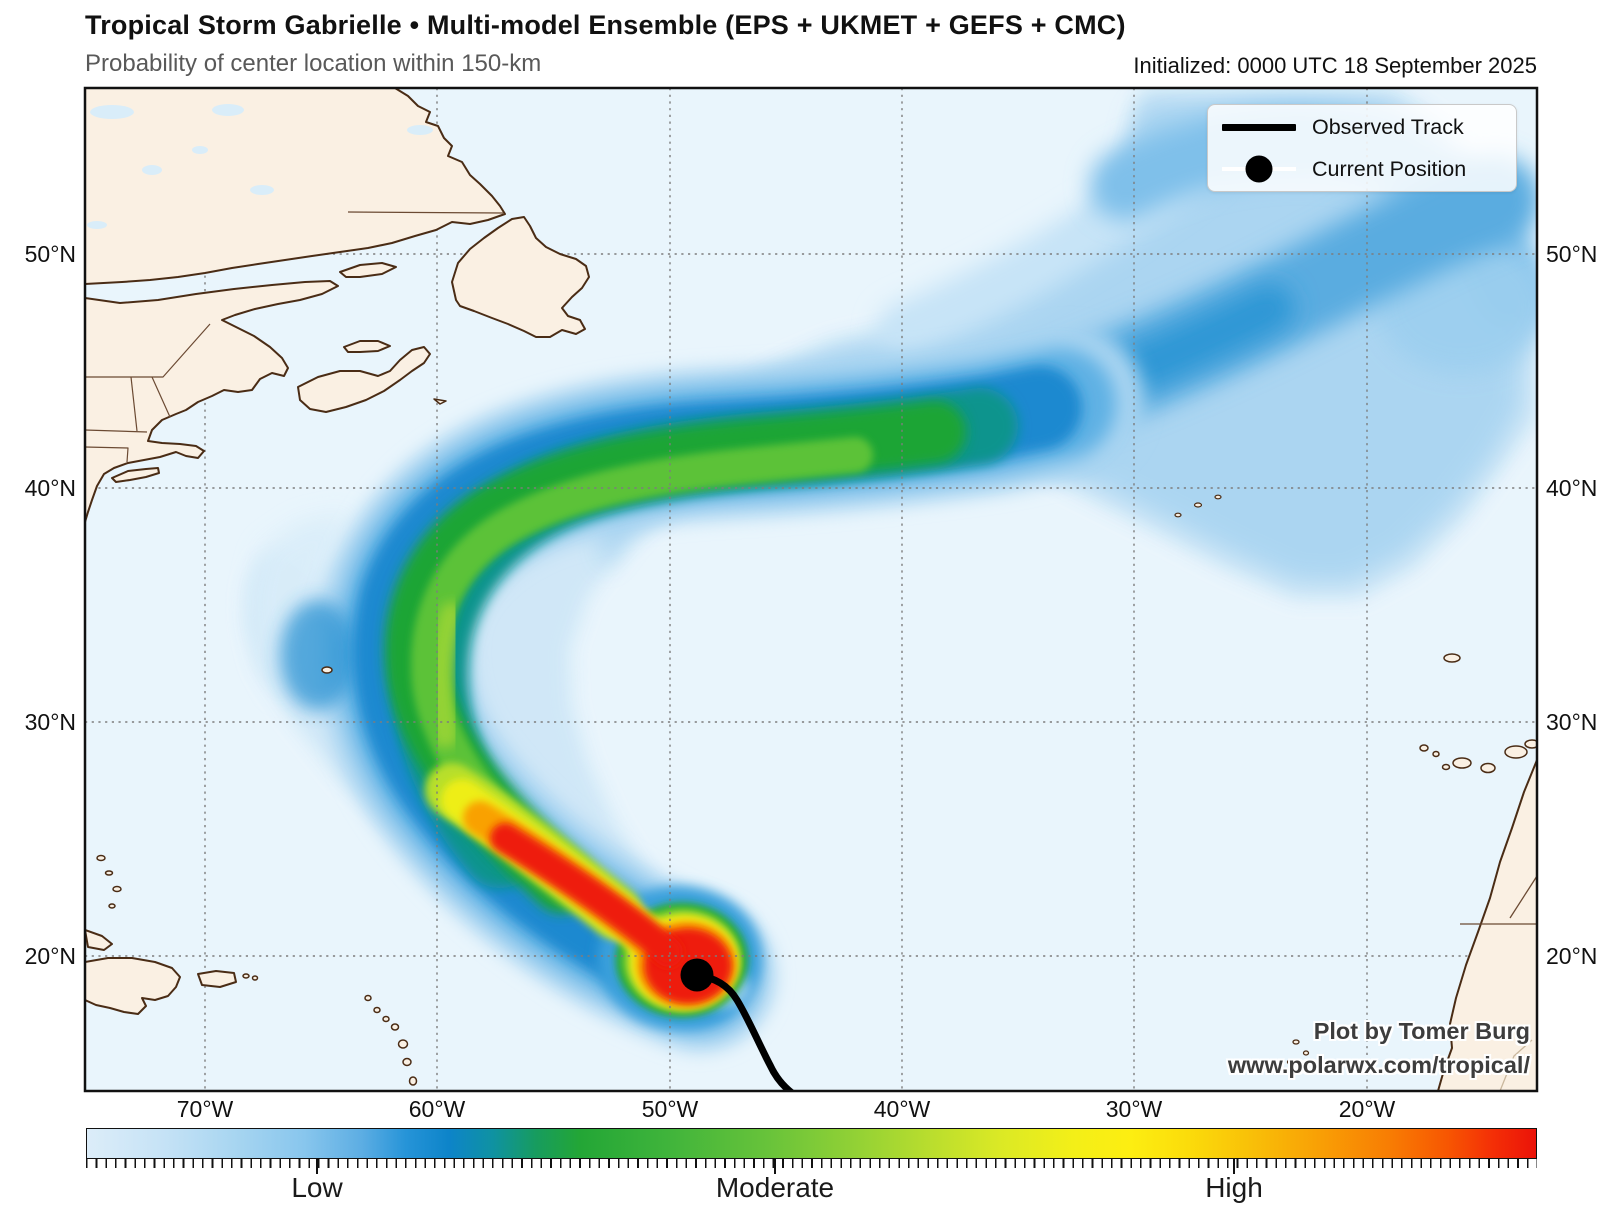 The width and height of the screenshot is (1624, 1223). What do you see at coordinates (1388, 126) in the screenshot?
I see `legend-label: Observed Track` at bounding box center [1388, 126].